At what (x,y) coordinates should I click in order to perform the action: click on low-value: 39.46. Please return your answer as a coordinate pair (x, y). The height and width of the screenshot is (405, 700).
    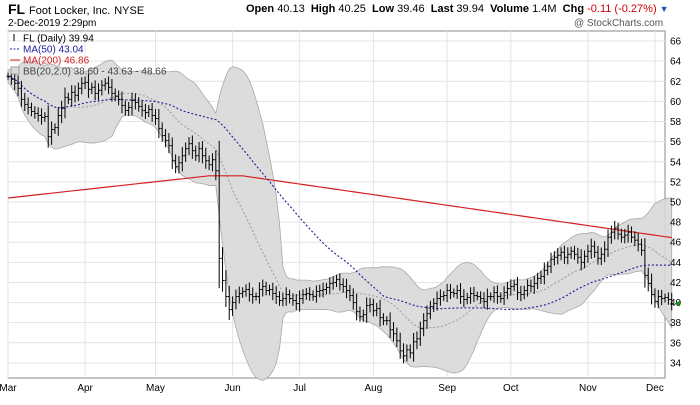
    Looking at the image, I should click on (411, 9).